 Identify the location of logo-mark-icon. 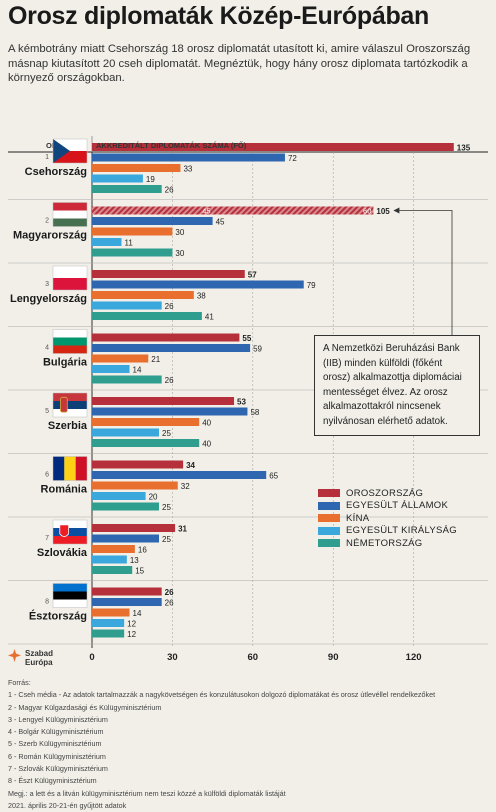
(14, 655).